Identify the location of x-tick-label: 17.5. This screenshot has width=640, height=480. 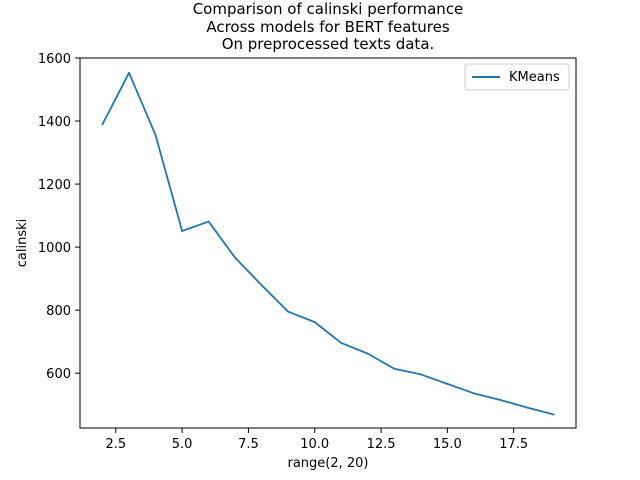
(513, 444).